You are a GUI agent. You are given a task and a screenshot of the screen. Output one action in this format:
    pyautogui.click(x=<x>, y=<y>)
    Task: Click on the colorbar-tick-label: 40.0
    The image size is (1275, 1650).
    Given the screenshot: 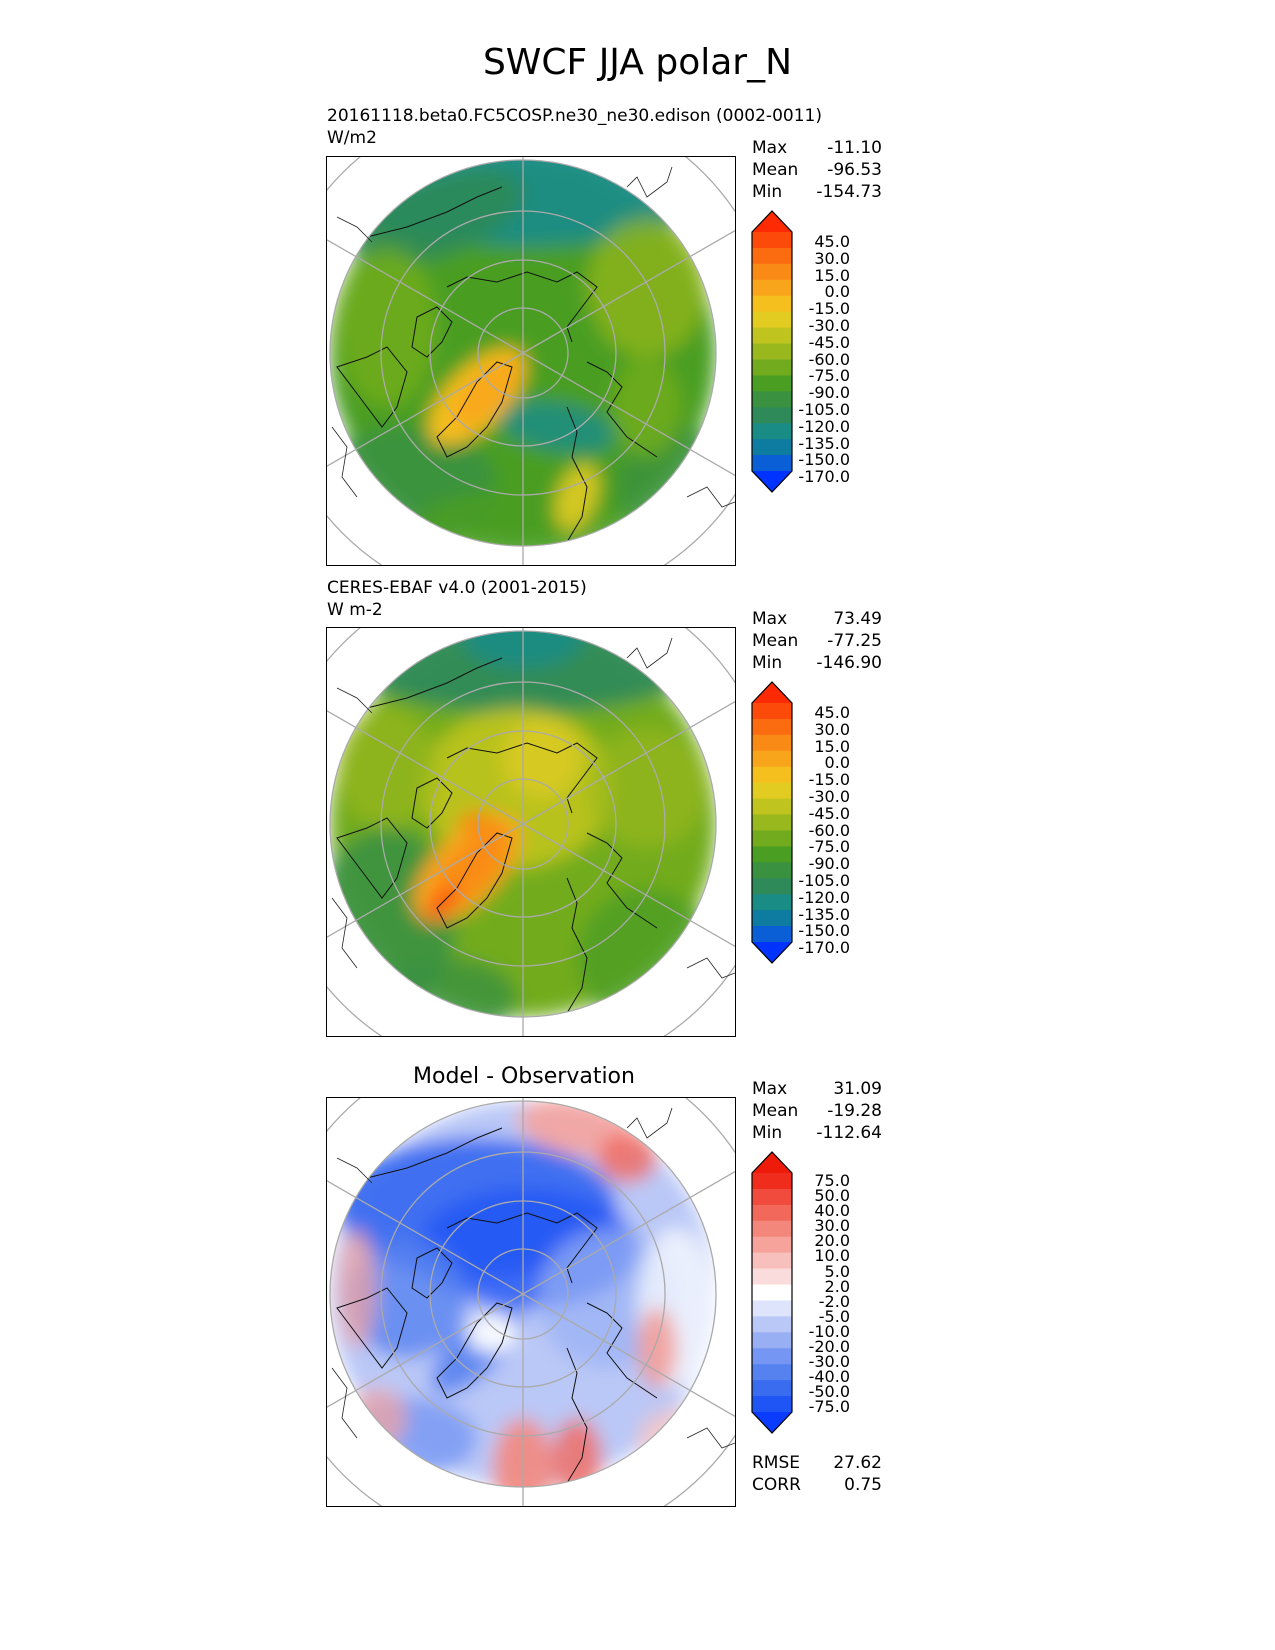 What is the action you would take?
    pyautogui.click(x=832, y=1211)
    